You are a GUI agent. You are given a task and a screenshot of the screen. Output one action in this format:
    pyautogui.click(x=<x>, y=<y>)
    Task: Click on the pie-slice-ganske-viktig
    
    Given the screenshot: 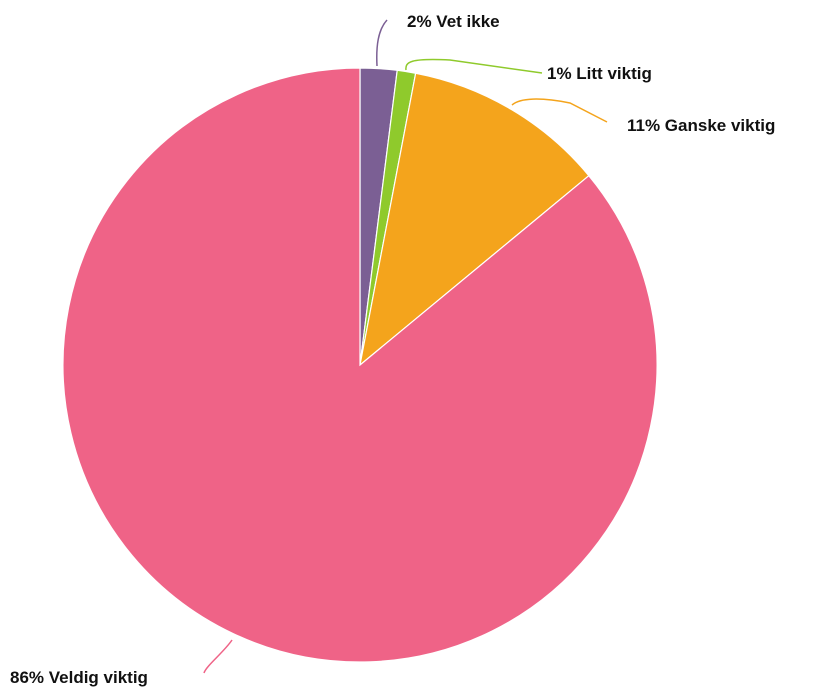 What is the action you would take?
    pyautogui.click(x=474, y=219)
    